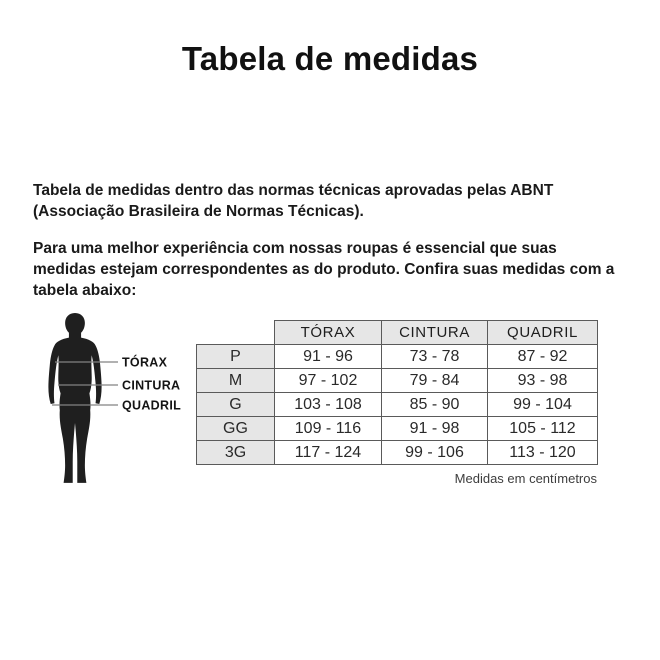 This screenshot has width=660, height=660. Describe the element at coordinates (434, 380) in the screenshot. I see `cintura-value-cell: 79 - 84` at that location.